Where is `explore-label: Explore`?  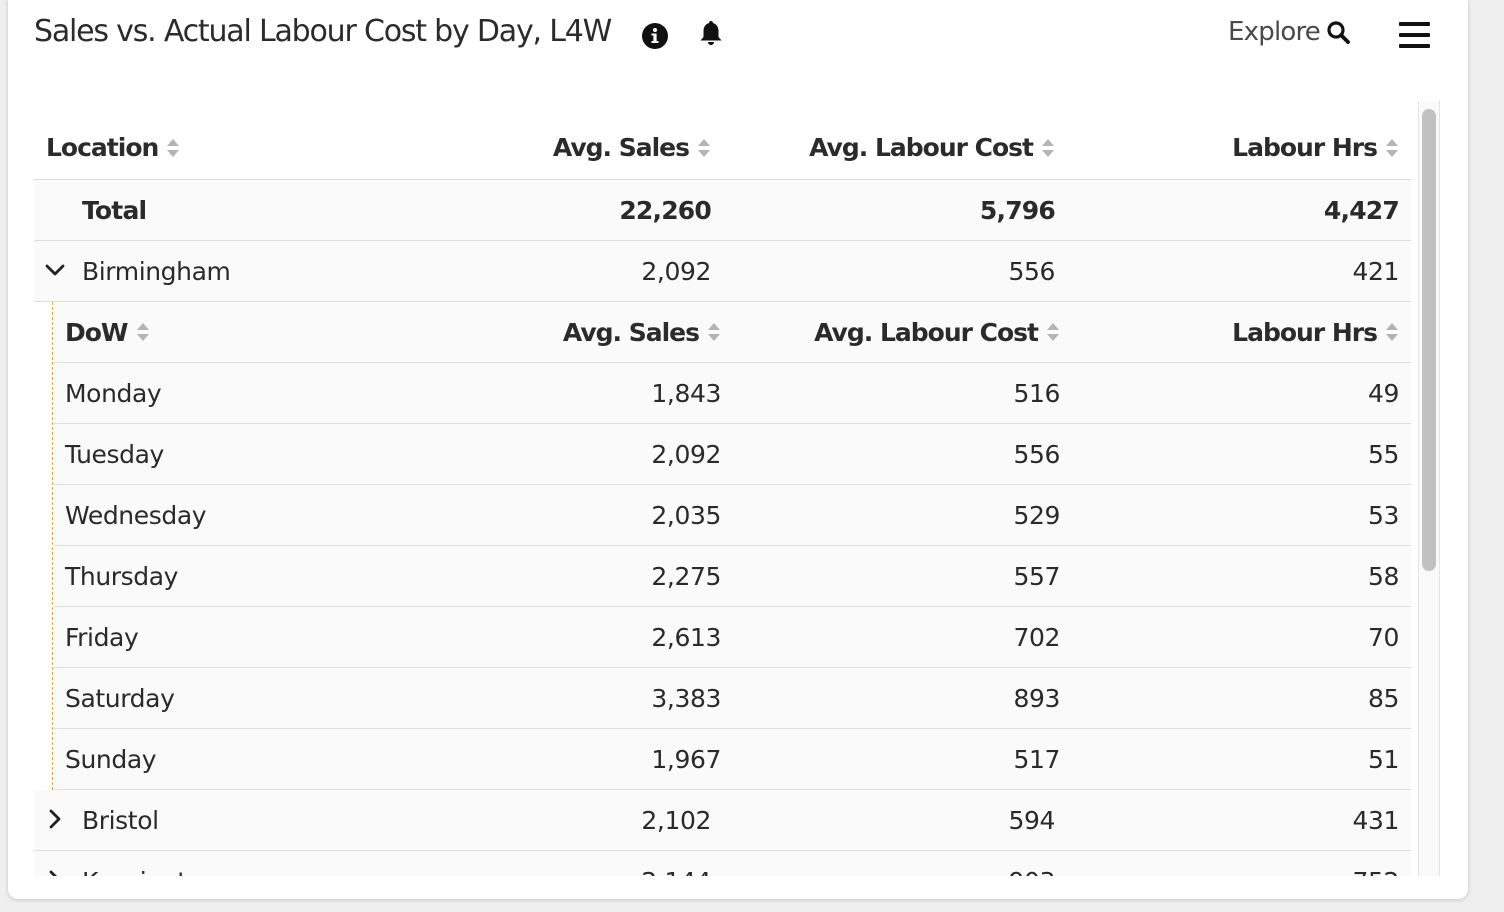 explore-label: Explore is located at coordinates (1274, 32).